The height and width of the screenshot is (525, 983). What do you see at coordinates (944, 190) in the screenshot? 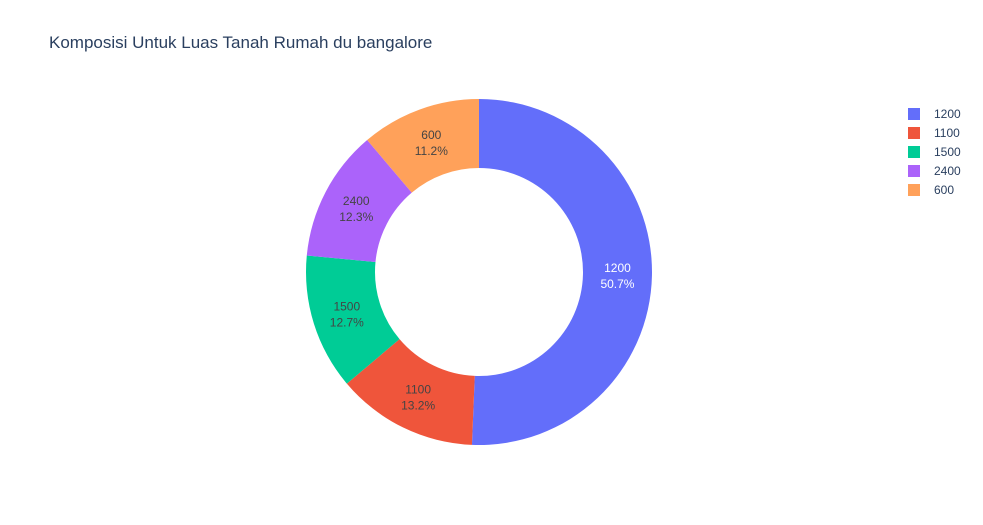
I see `legend-label-600: 600` at bounding box center [944, 190].